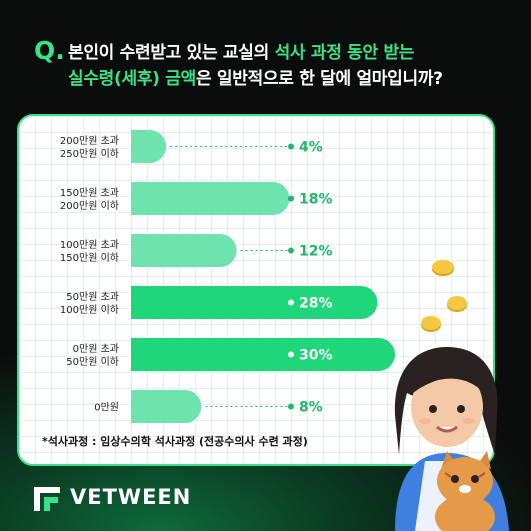 The width and height of the screenshot is (531, 531). I want to click on question-line-2: 실수령(세후) 금액은 일반적으로 한 달에 얼마입니까?, so click(255, 76).